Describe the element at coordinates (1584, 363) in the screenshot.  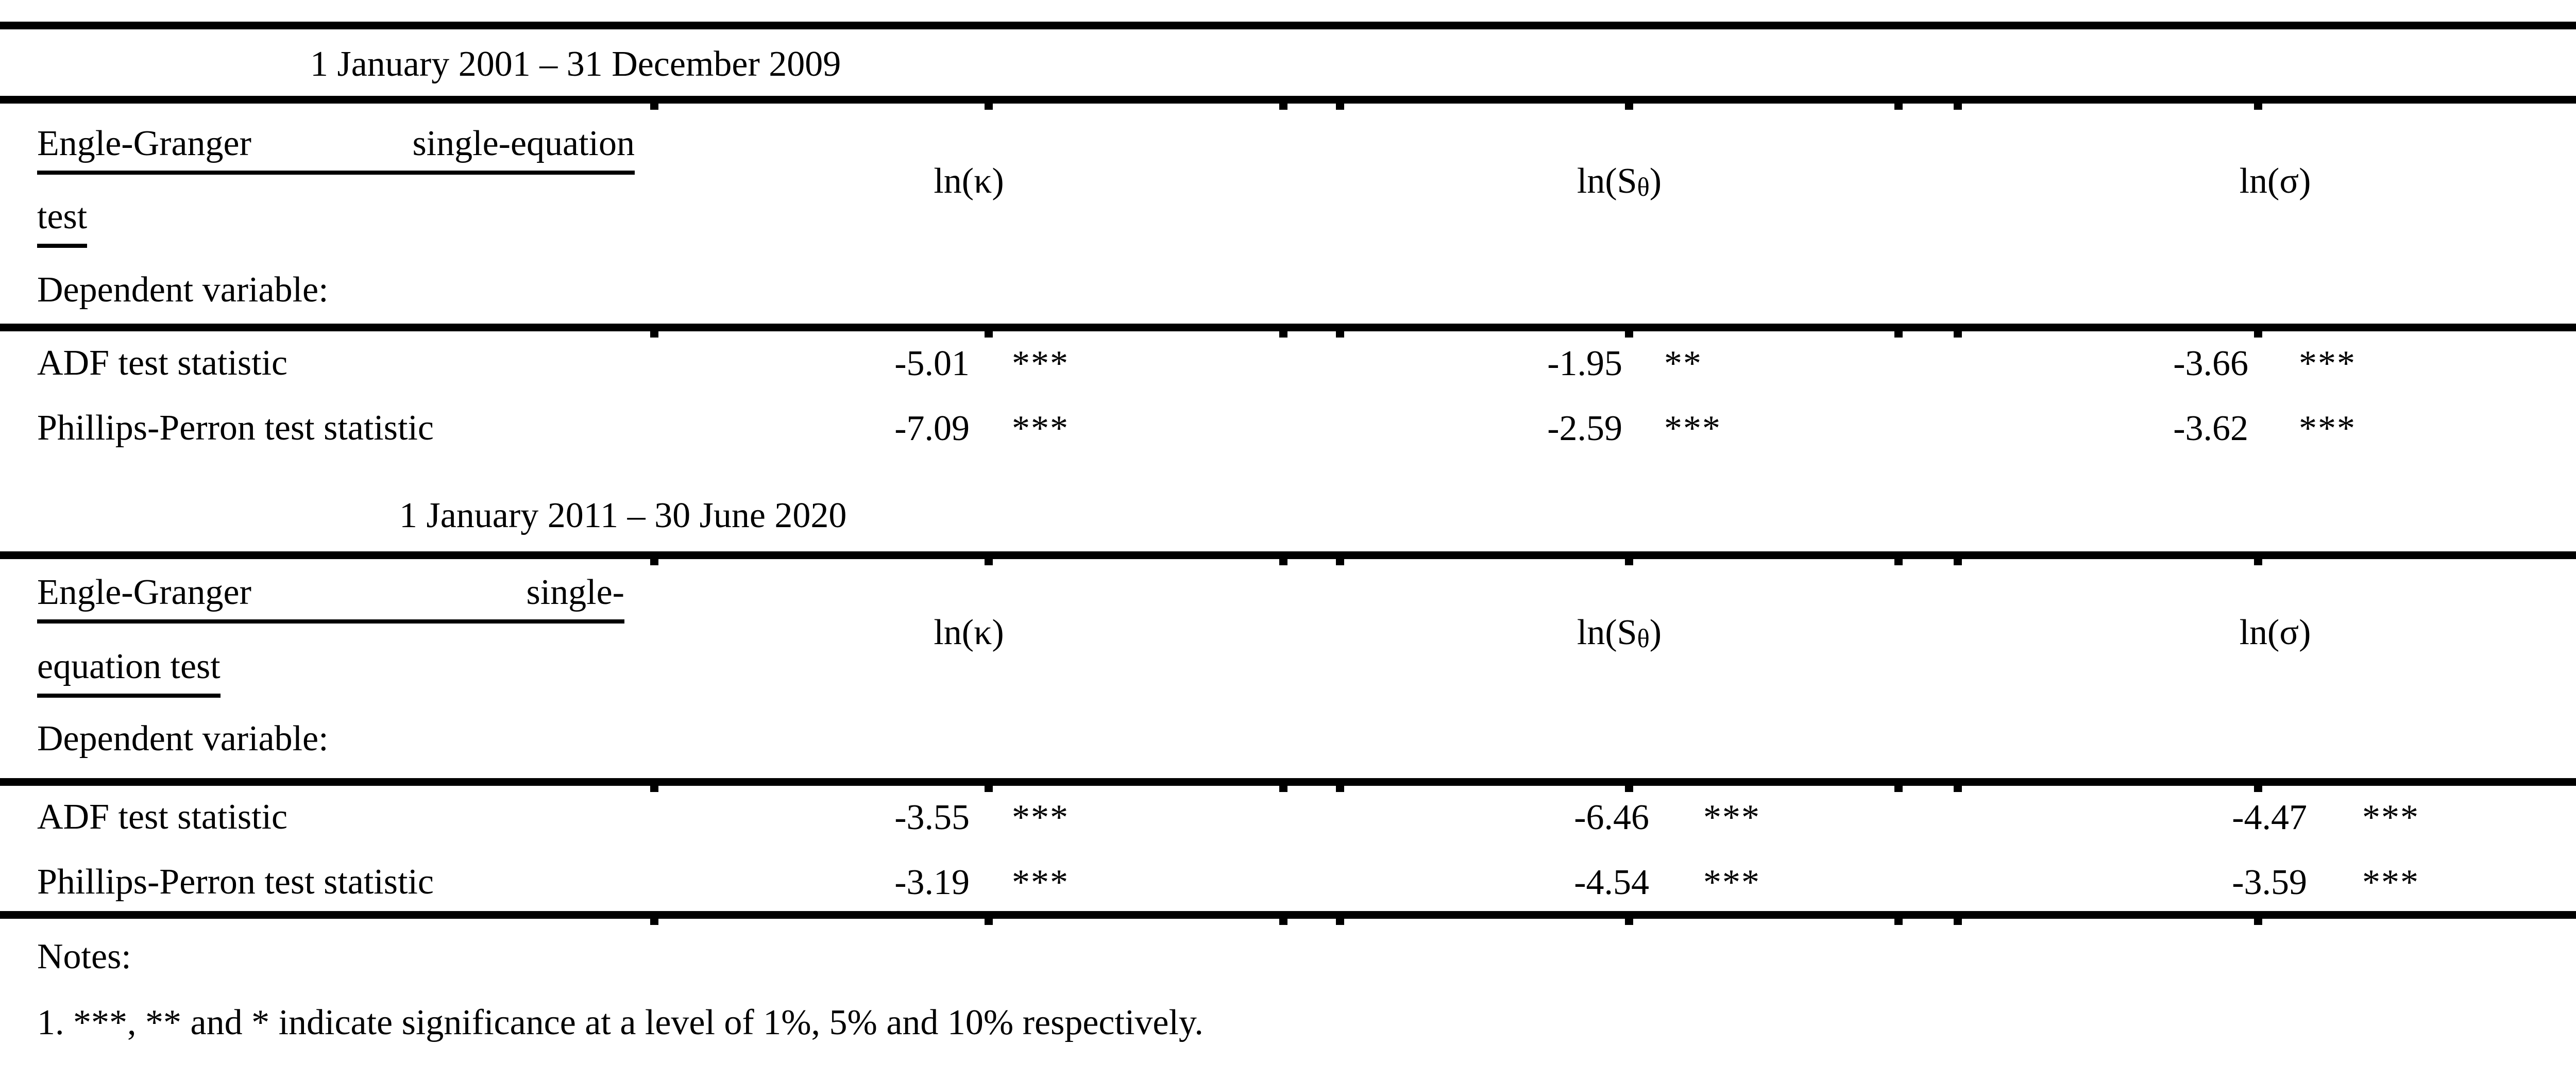
I see `stat-value: -1.95` at that location.